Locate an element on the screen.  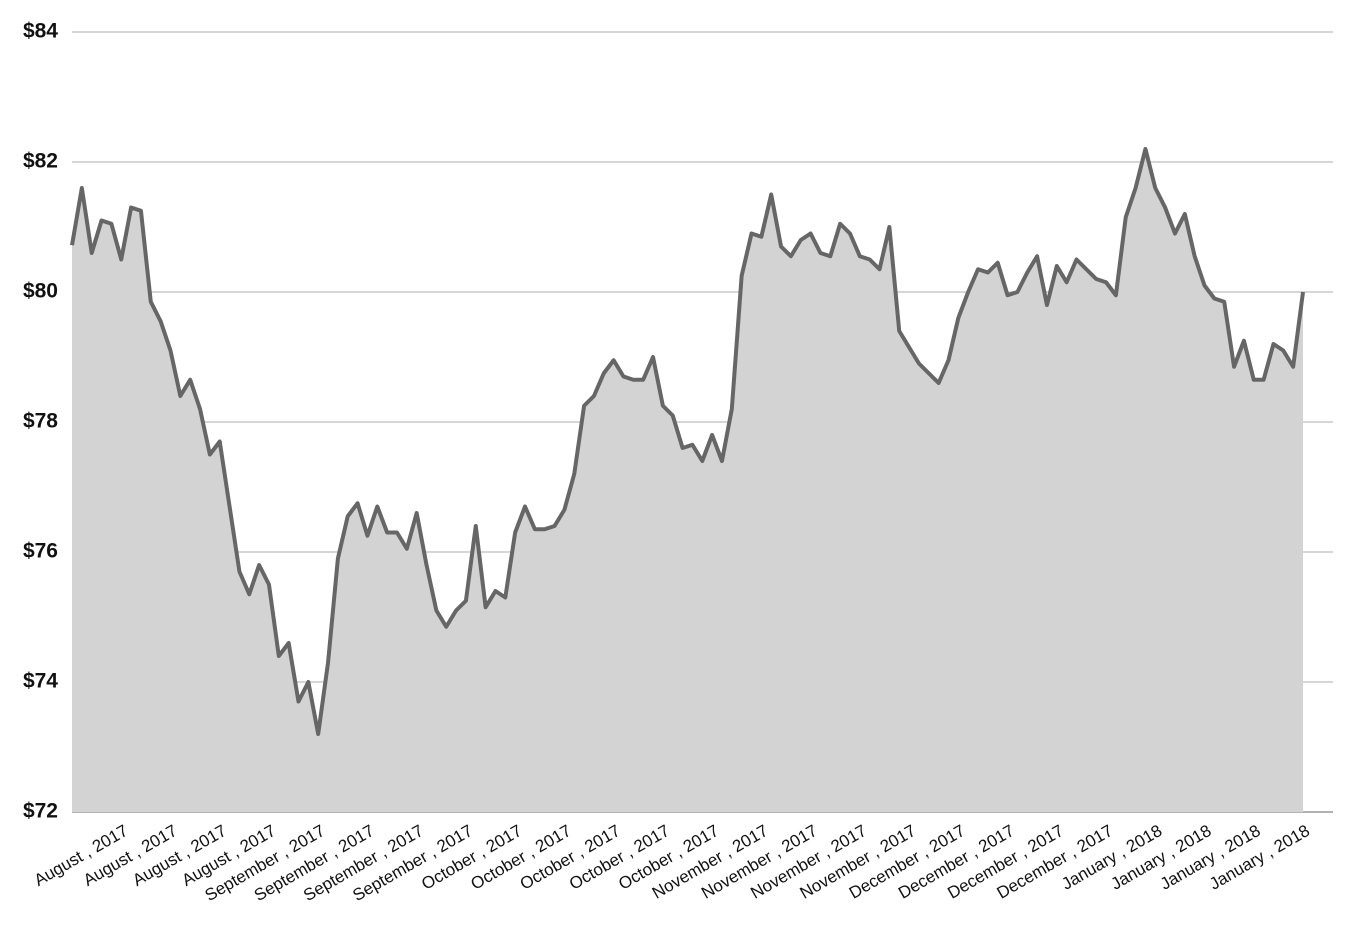
y-tick-label: $80 is located at coordinates (40, 291).